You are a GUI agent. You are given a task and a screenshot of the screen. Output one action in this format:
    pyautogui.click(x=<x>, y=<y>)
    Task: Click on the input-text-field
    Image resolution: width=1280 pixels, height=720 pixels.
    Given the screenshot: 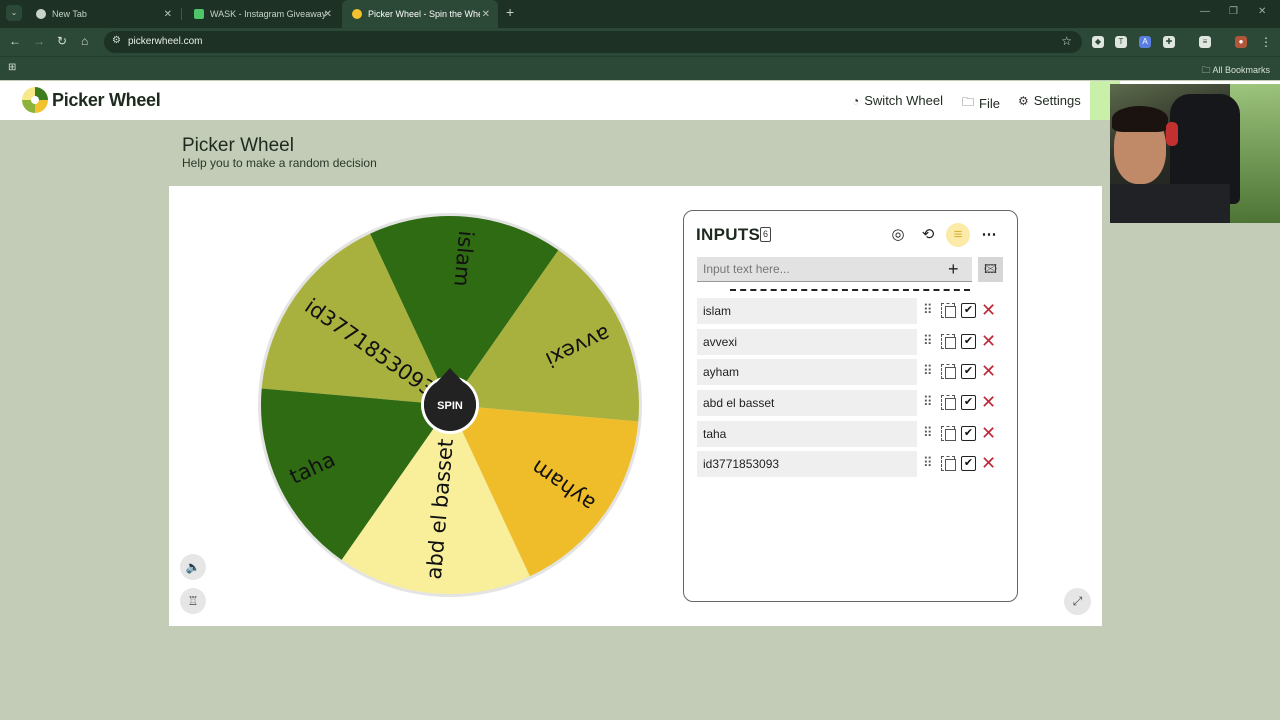 What is the action you would take?
    pyautogui.click(x=834, y=269)
    